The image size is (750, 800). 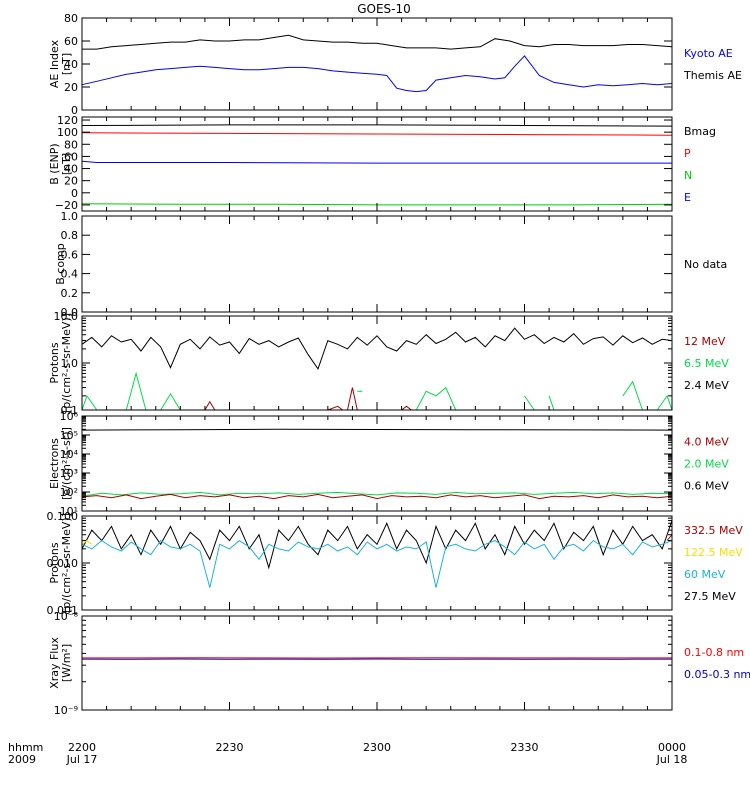 I want to click on panel-1-legend-2: Themis AE, so click(x=712, y=75).